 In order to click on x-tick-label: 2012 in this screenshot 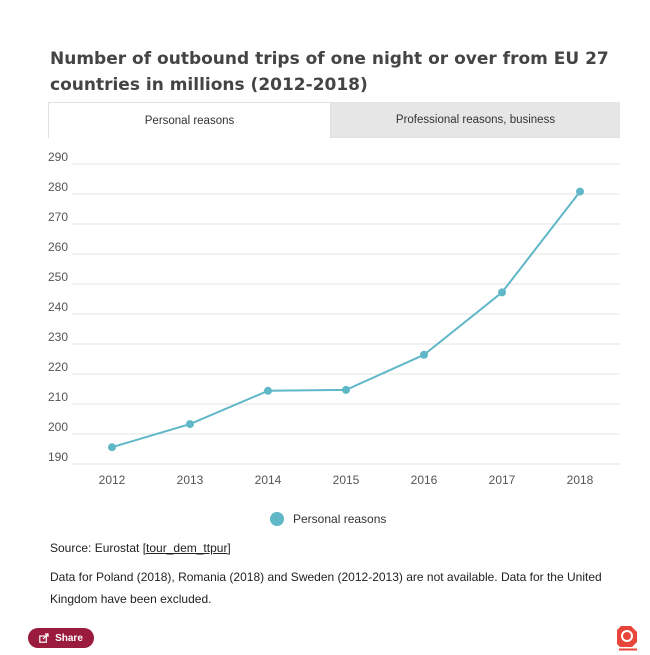, I will do `click(112, 480)`.